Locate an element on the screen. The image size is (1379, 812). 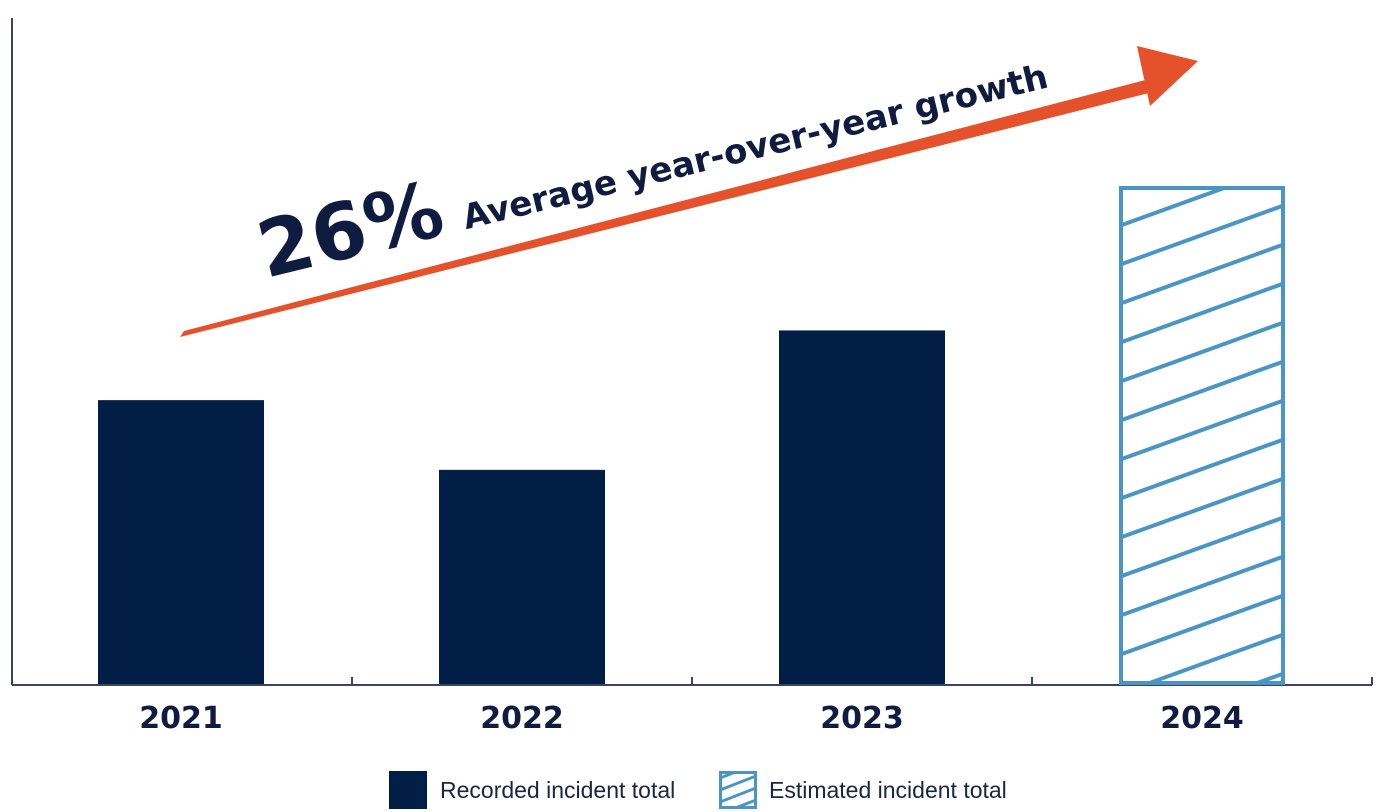
growth-text: Average year-over-year growth is located at coordinates (755, 147).